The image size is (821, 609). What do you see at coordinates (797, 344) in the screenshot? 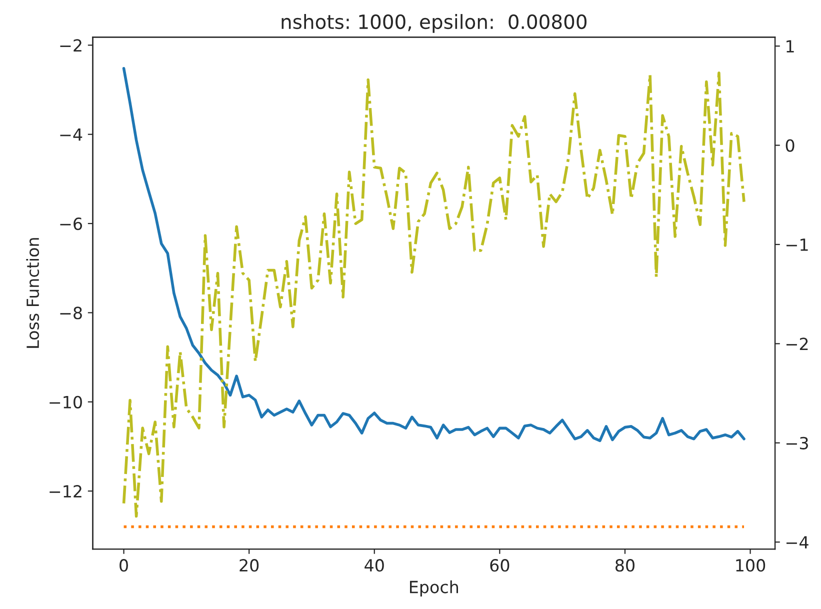
I see `y2-tick-label: −2` at bounding box center [797, 344].